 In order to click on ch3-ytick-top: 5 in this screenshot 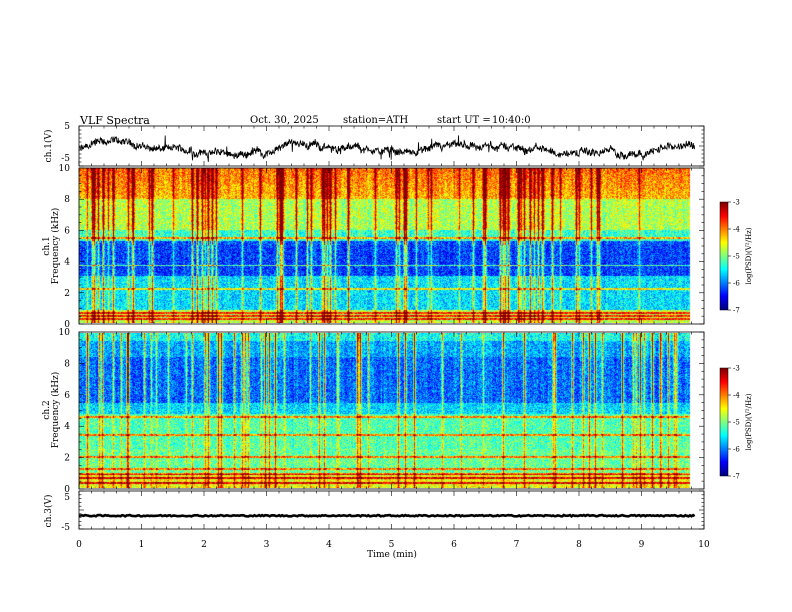, I will do `click(67, 498)`.